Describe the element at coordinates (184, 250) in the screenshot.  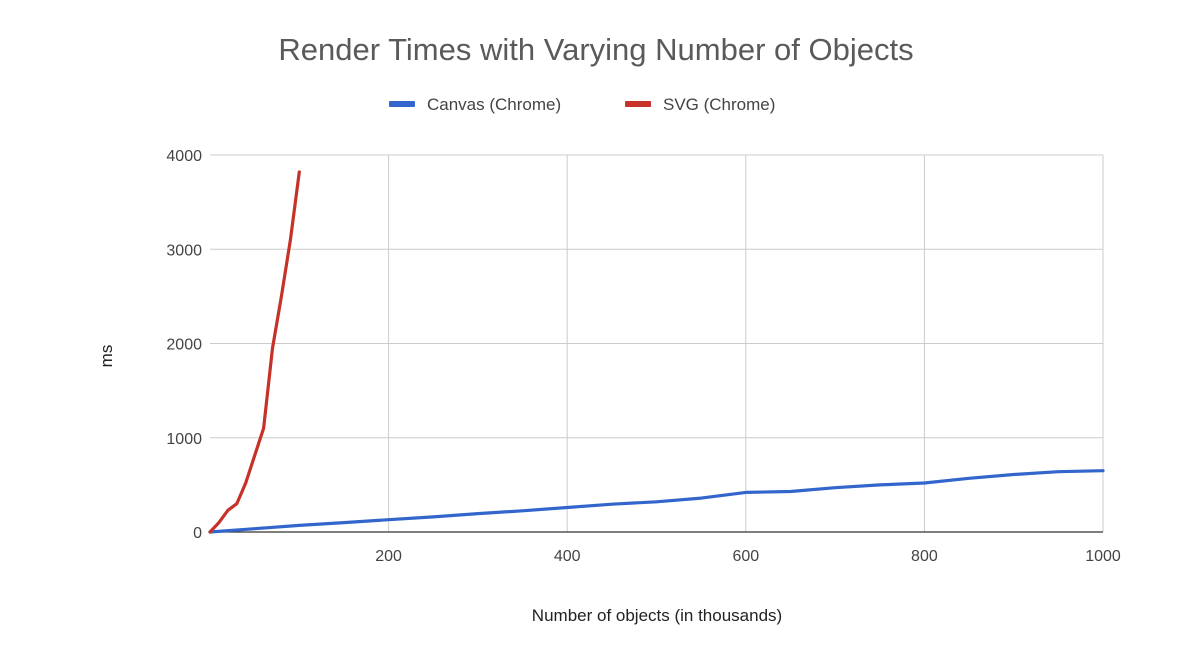
I see `y-tick-label: 3000` at that location.